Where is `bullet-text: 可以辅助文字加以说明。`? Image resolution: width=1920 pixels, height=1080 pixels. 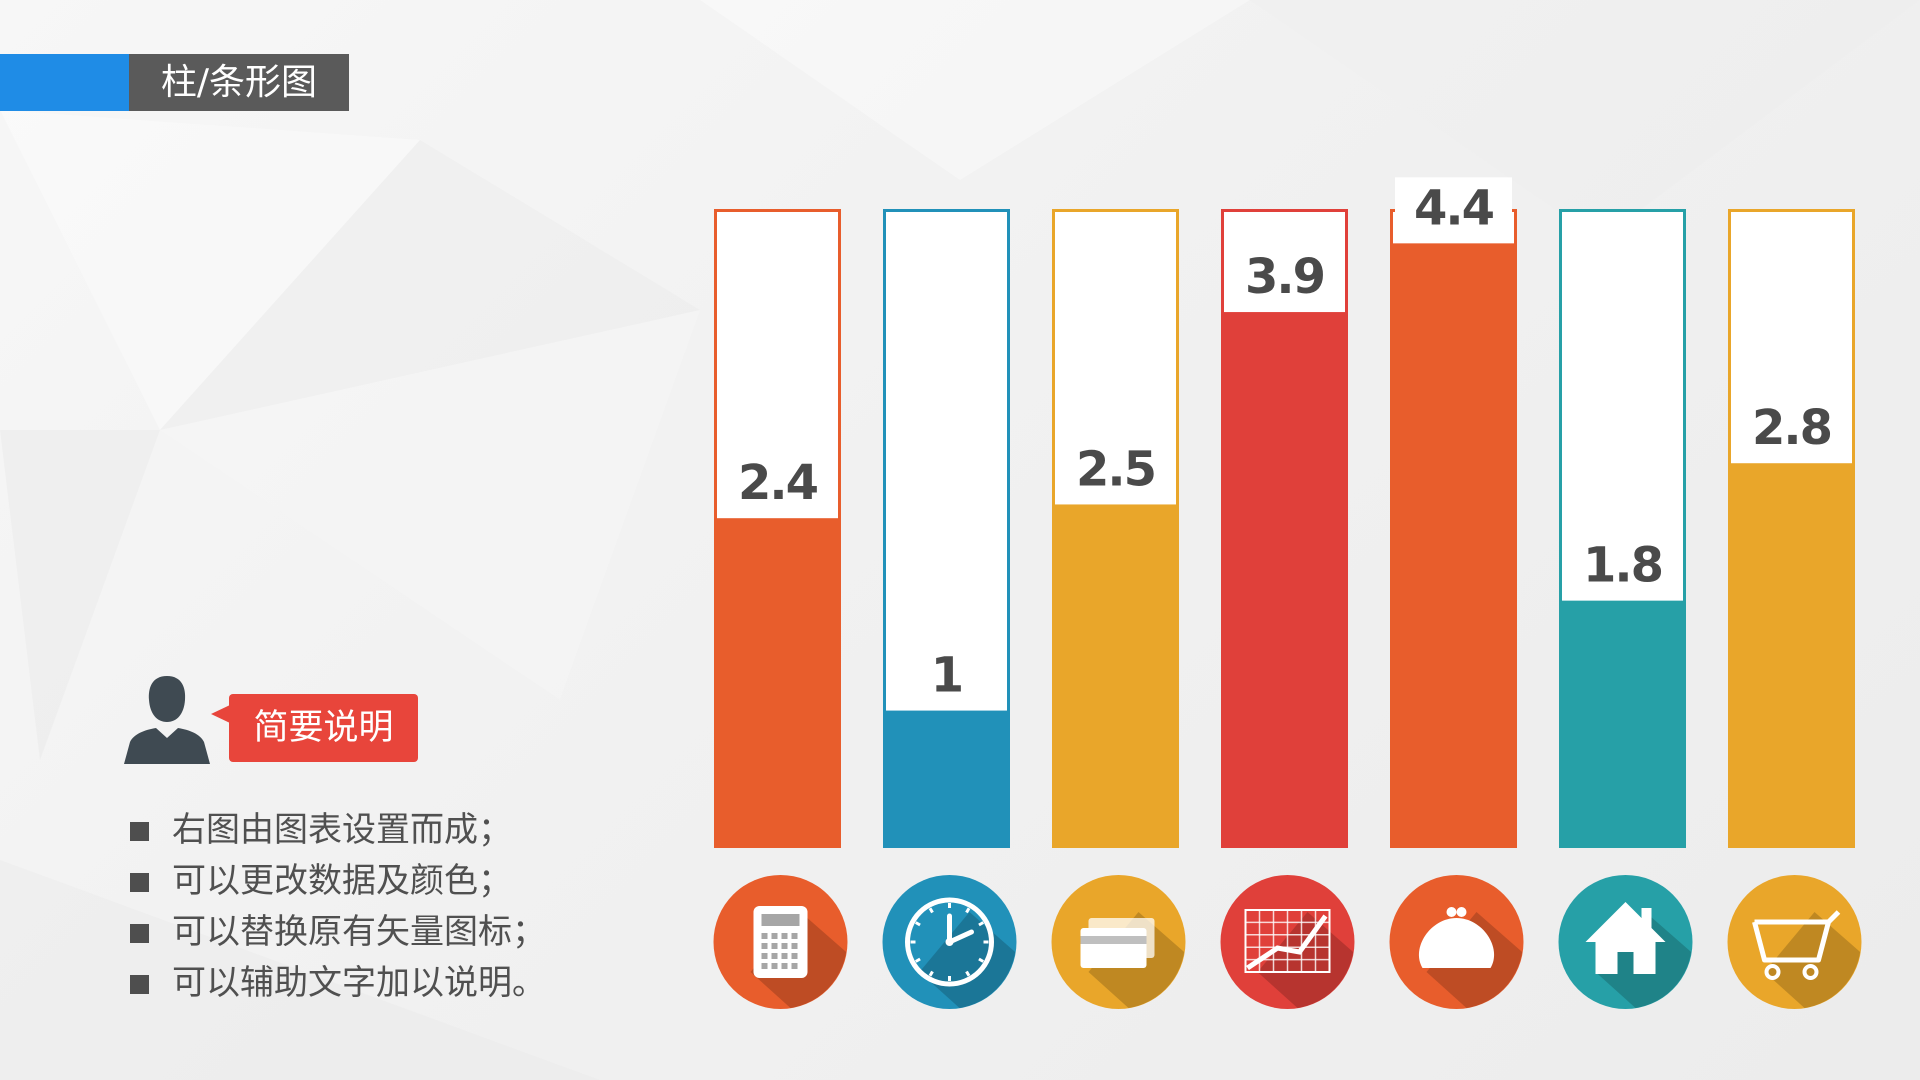 bullet-text: 可以辅助文字加以说明。 is located at coordinates (359, 983).